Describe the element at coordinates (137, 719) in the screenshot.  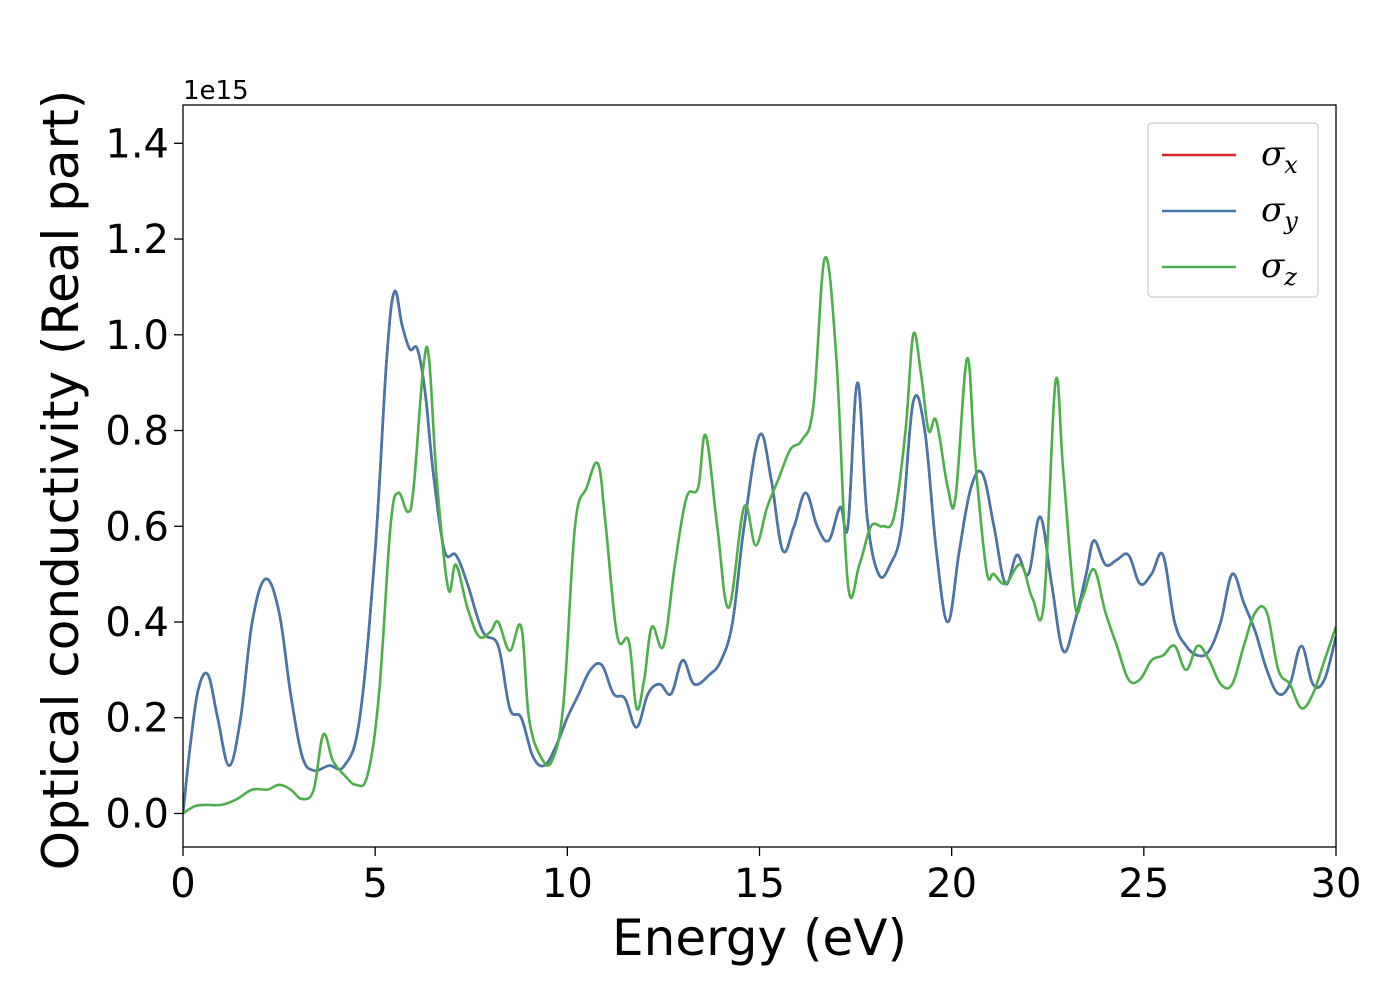
I see `y-tick-label: 0.2` at that location.